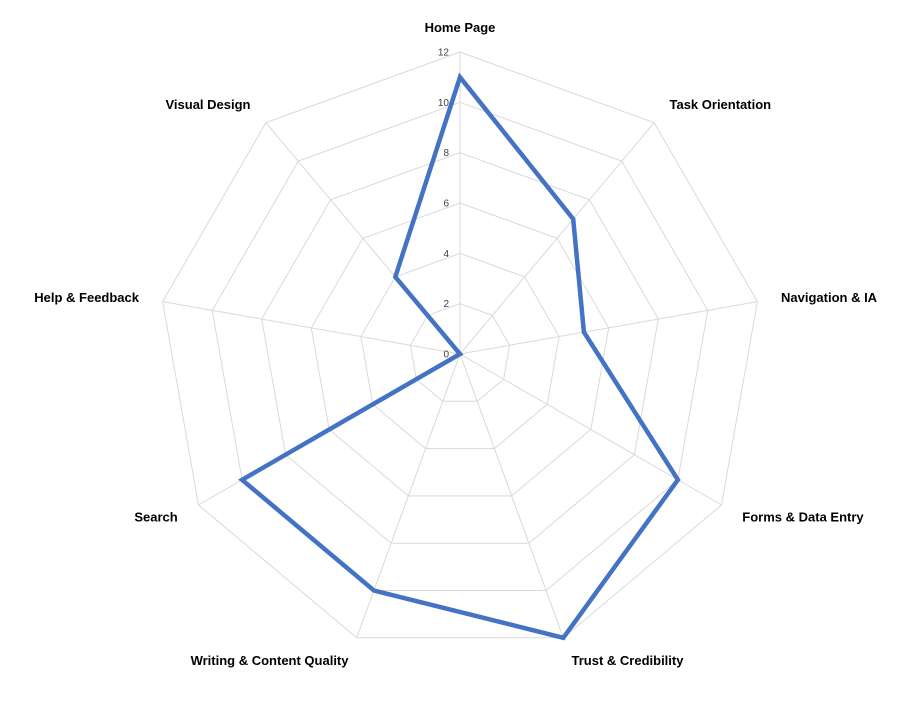 Image resolution: width=900 pixels, height=723 pixels. What do you see at coordinates (446, 254) in the screenshot?
I see `tick-label: 4` at bounding box center [446, 254].